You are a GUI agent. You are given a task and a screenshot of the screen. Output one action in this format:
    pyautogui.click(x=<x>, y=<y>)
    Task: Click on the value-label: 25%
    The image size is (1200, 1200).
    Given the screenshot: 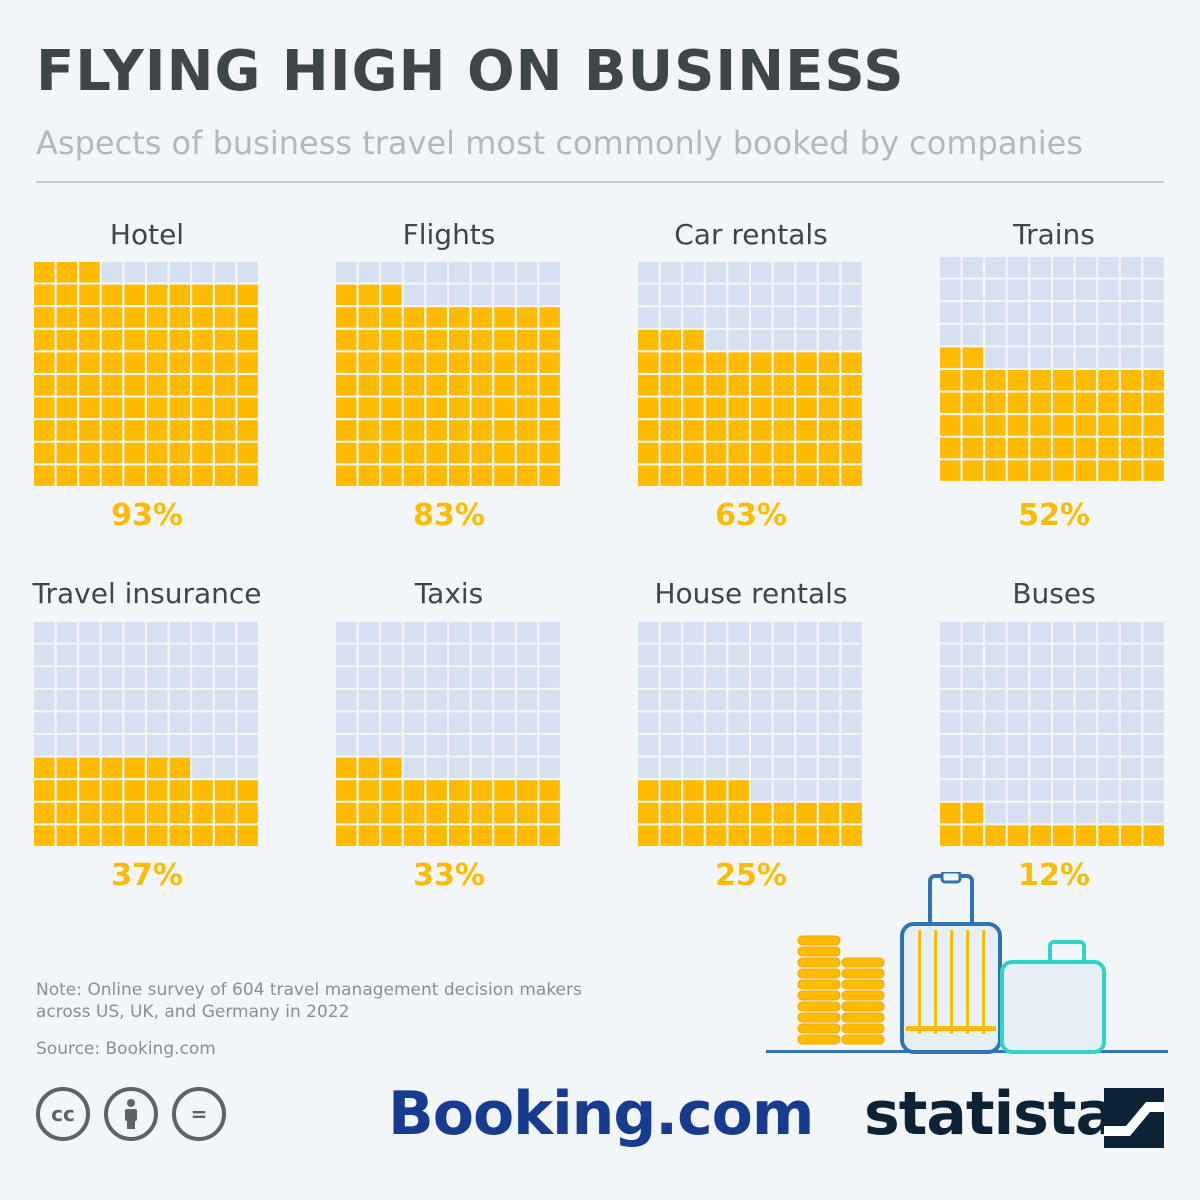 What is the action you would take?
    pyautogui.click(x=751, y=875)
    